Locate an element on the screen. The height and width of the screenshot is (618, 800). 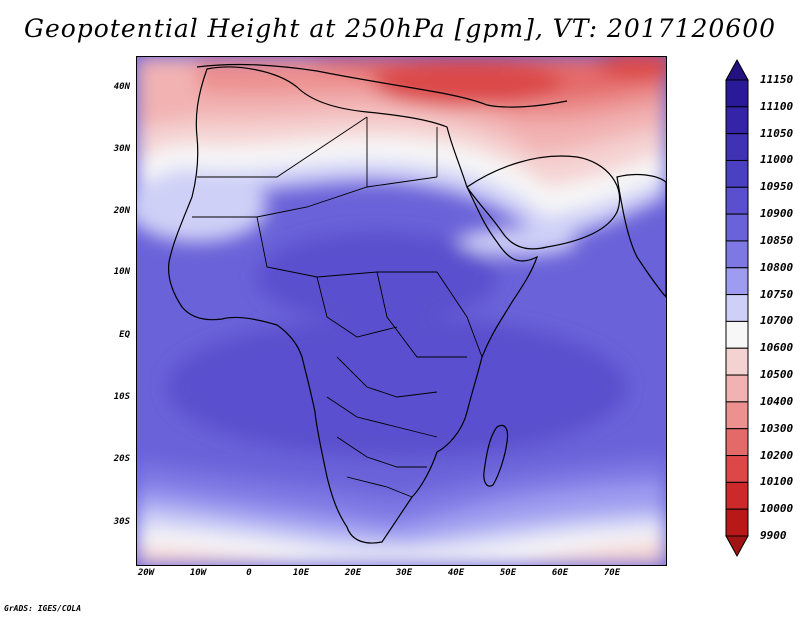
colorbar-level-label: 10200 is located at coordinates (777, 455).